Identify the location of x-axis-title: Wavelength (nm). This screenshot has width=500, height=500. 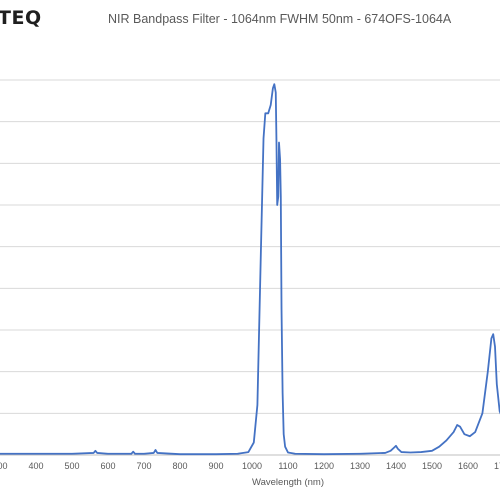
(288, 482).